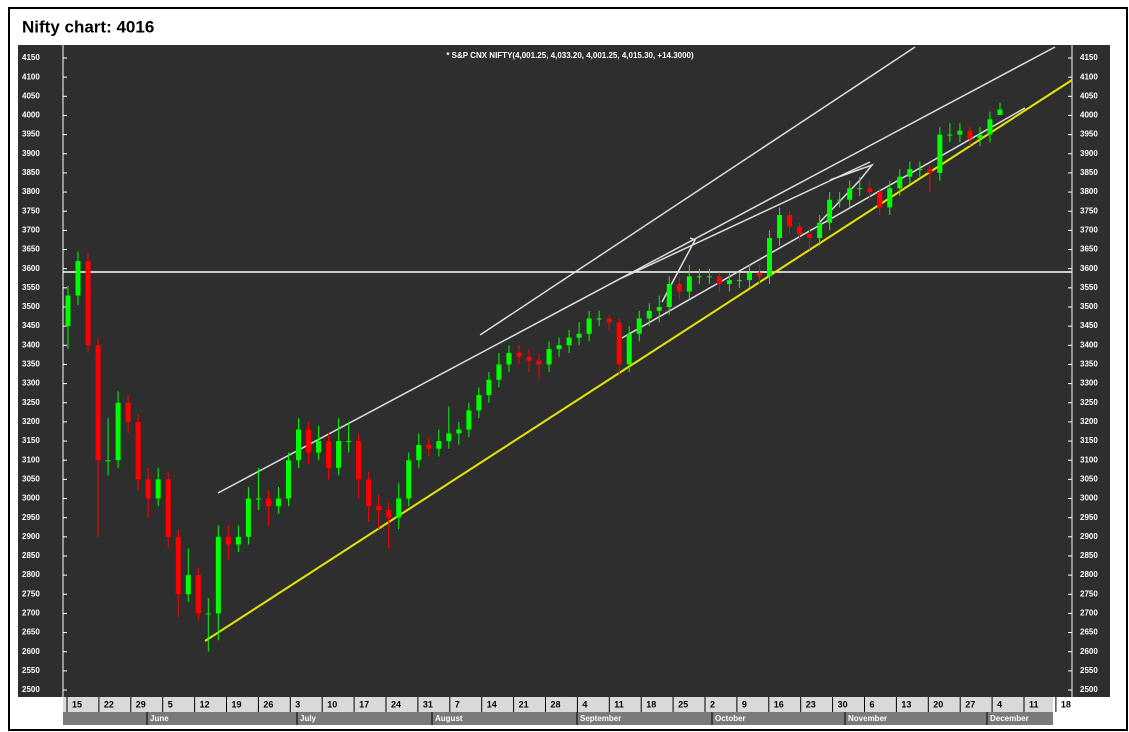 The height and width of the screenshot is (732, 1129). What do you see at coordinates (332, 704) in the screenshot?
I see `x-tick-label: 10` at bounding box center [332, 704].